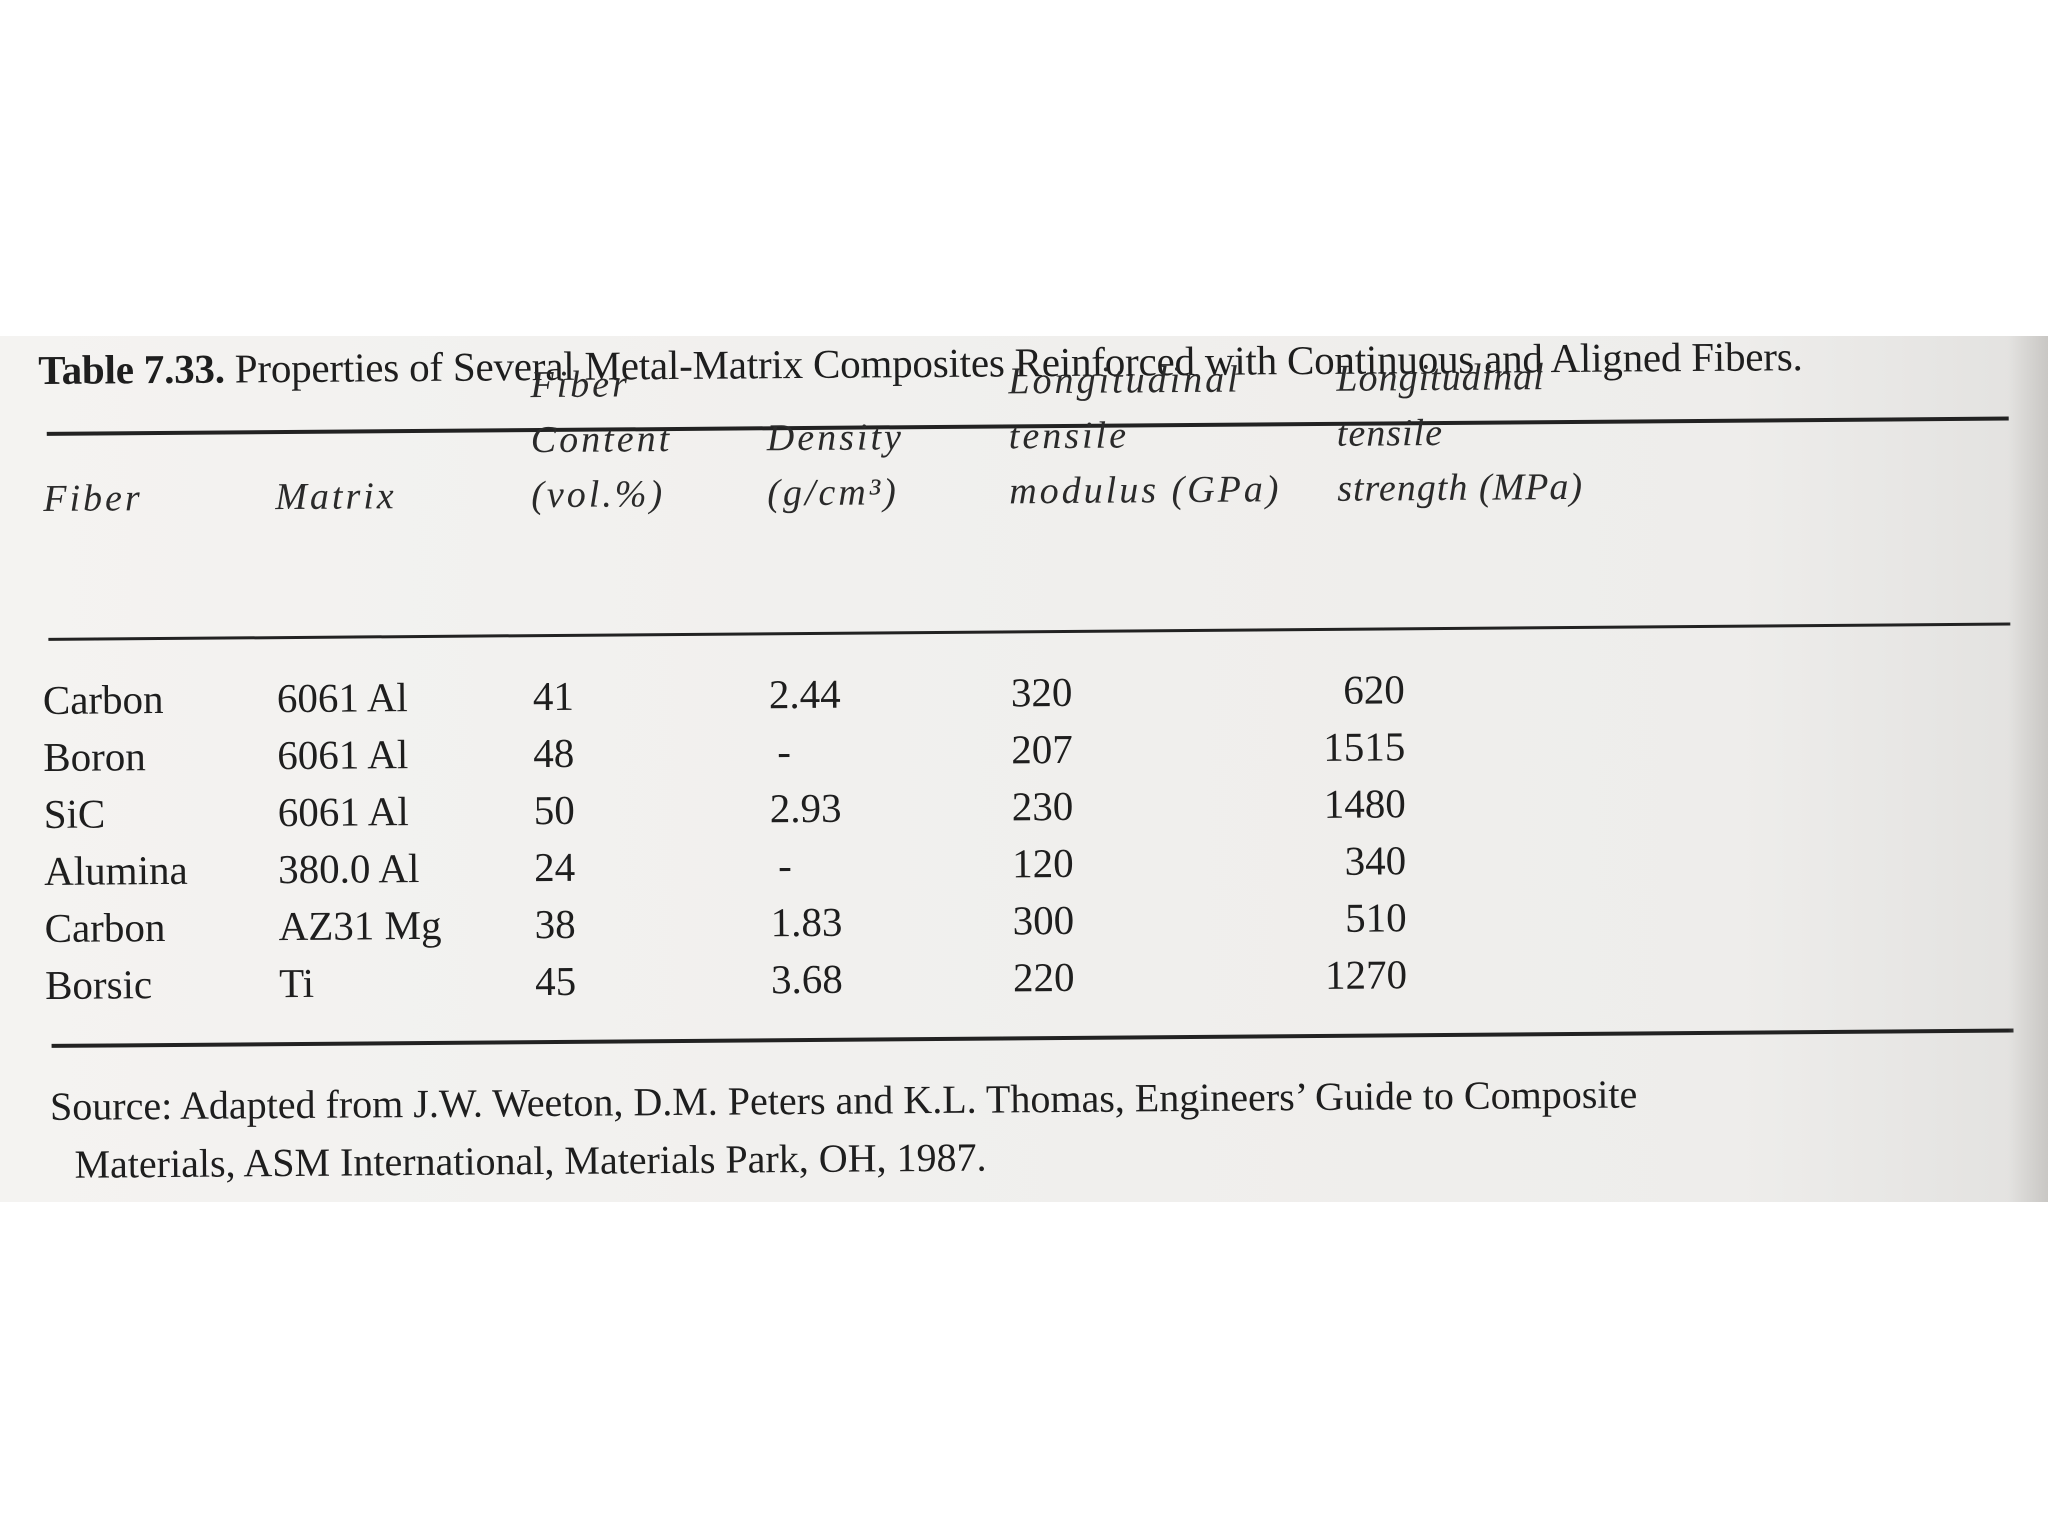  I want to click on header-rule, so click(1029, 631).